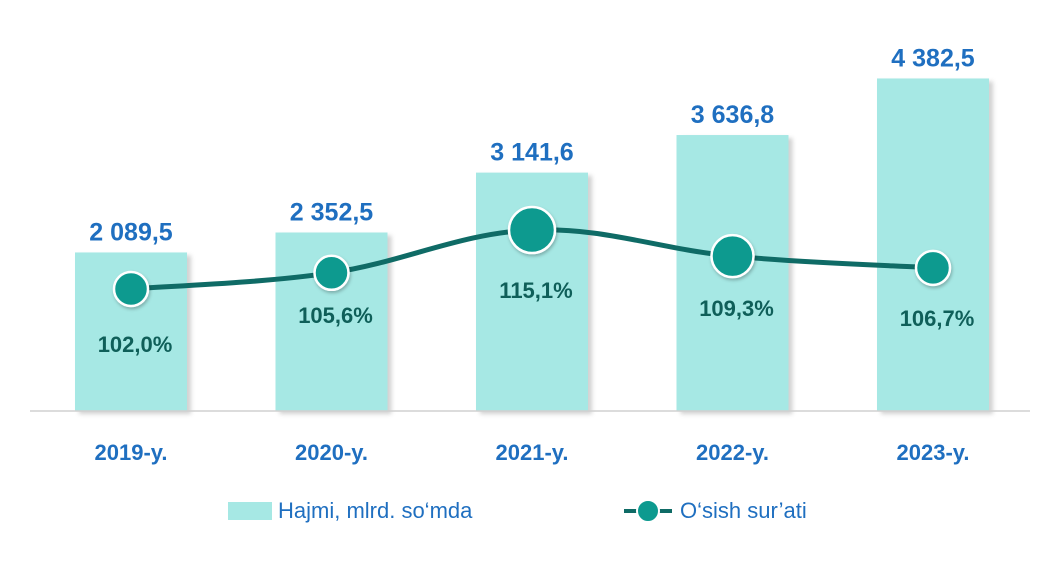 The height and width of the screenshot is (564, 1041). What do you see at coordinates (331, 452) in the screenshot?
I see `x-tick-label: 2020-y.` at bounding box center [331, 452].